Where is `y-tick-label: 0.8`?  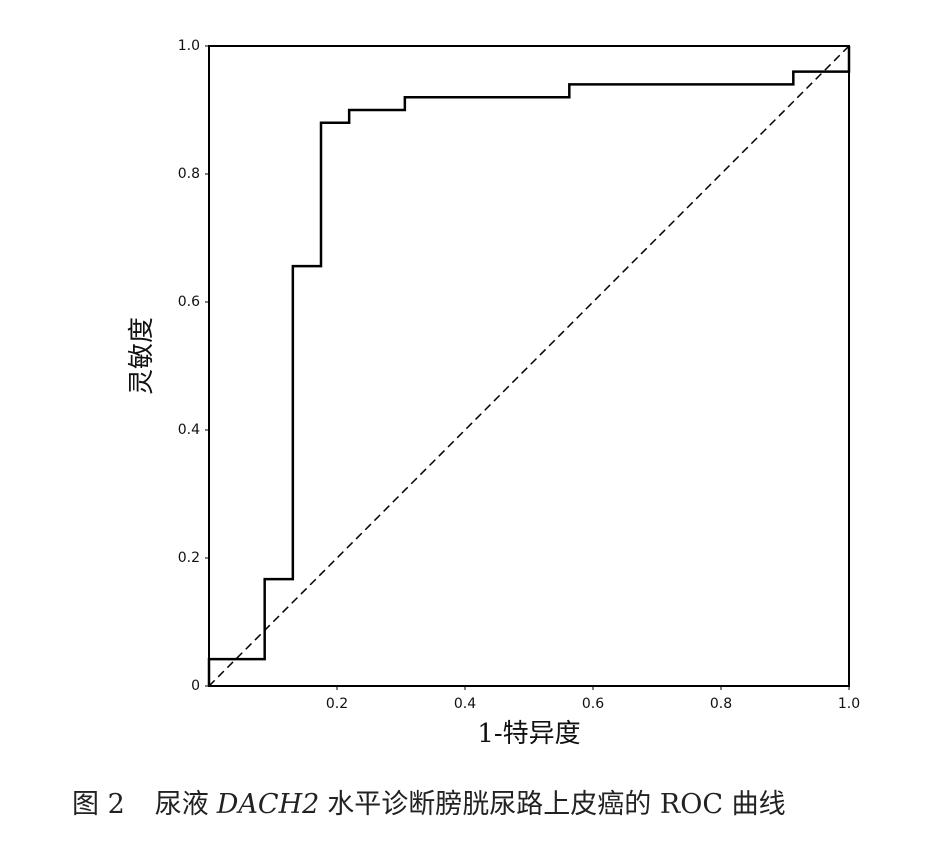
y-tick-label: 0.8 is located at coordinates (189, 174).